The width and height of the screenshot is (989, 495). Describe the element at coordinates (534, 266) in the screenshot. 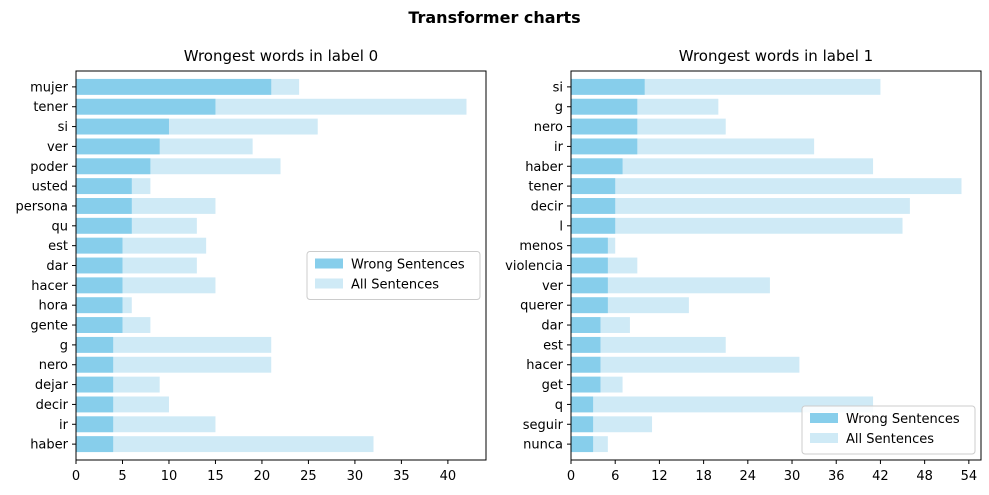

I see `y-tick-label: violencia` at that location.